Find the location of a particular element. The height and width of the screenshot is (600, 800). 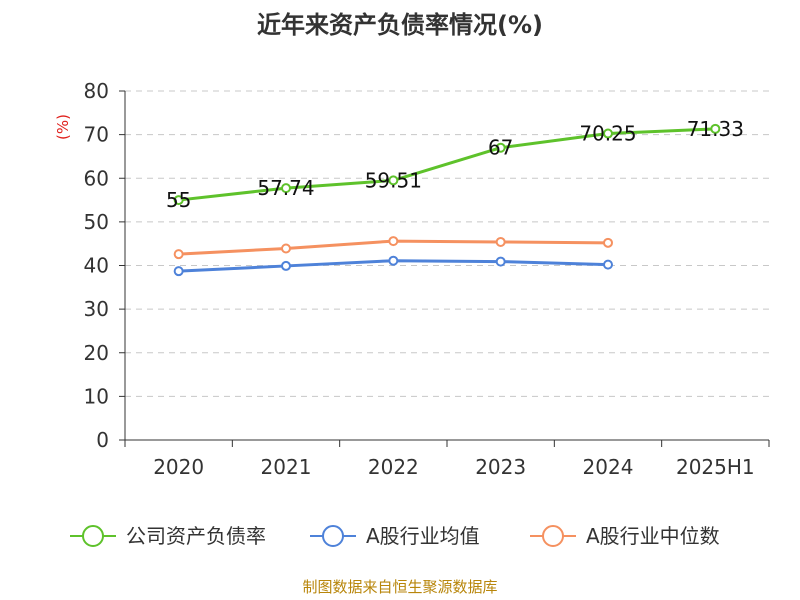

legend: 公司资产负债率 A股行业均值 A股行业中位数 is located at coordinates (395, 536).